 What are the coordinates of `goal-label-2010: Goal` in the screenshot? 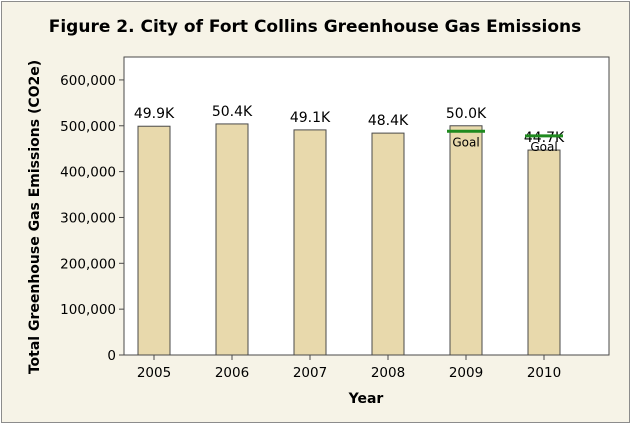 It's located at (543, 147).